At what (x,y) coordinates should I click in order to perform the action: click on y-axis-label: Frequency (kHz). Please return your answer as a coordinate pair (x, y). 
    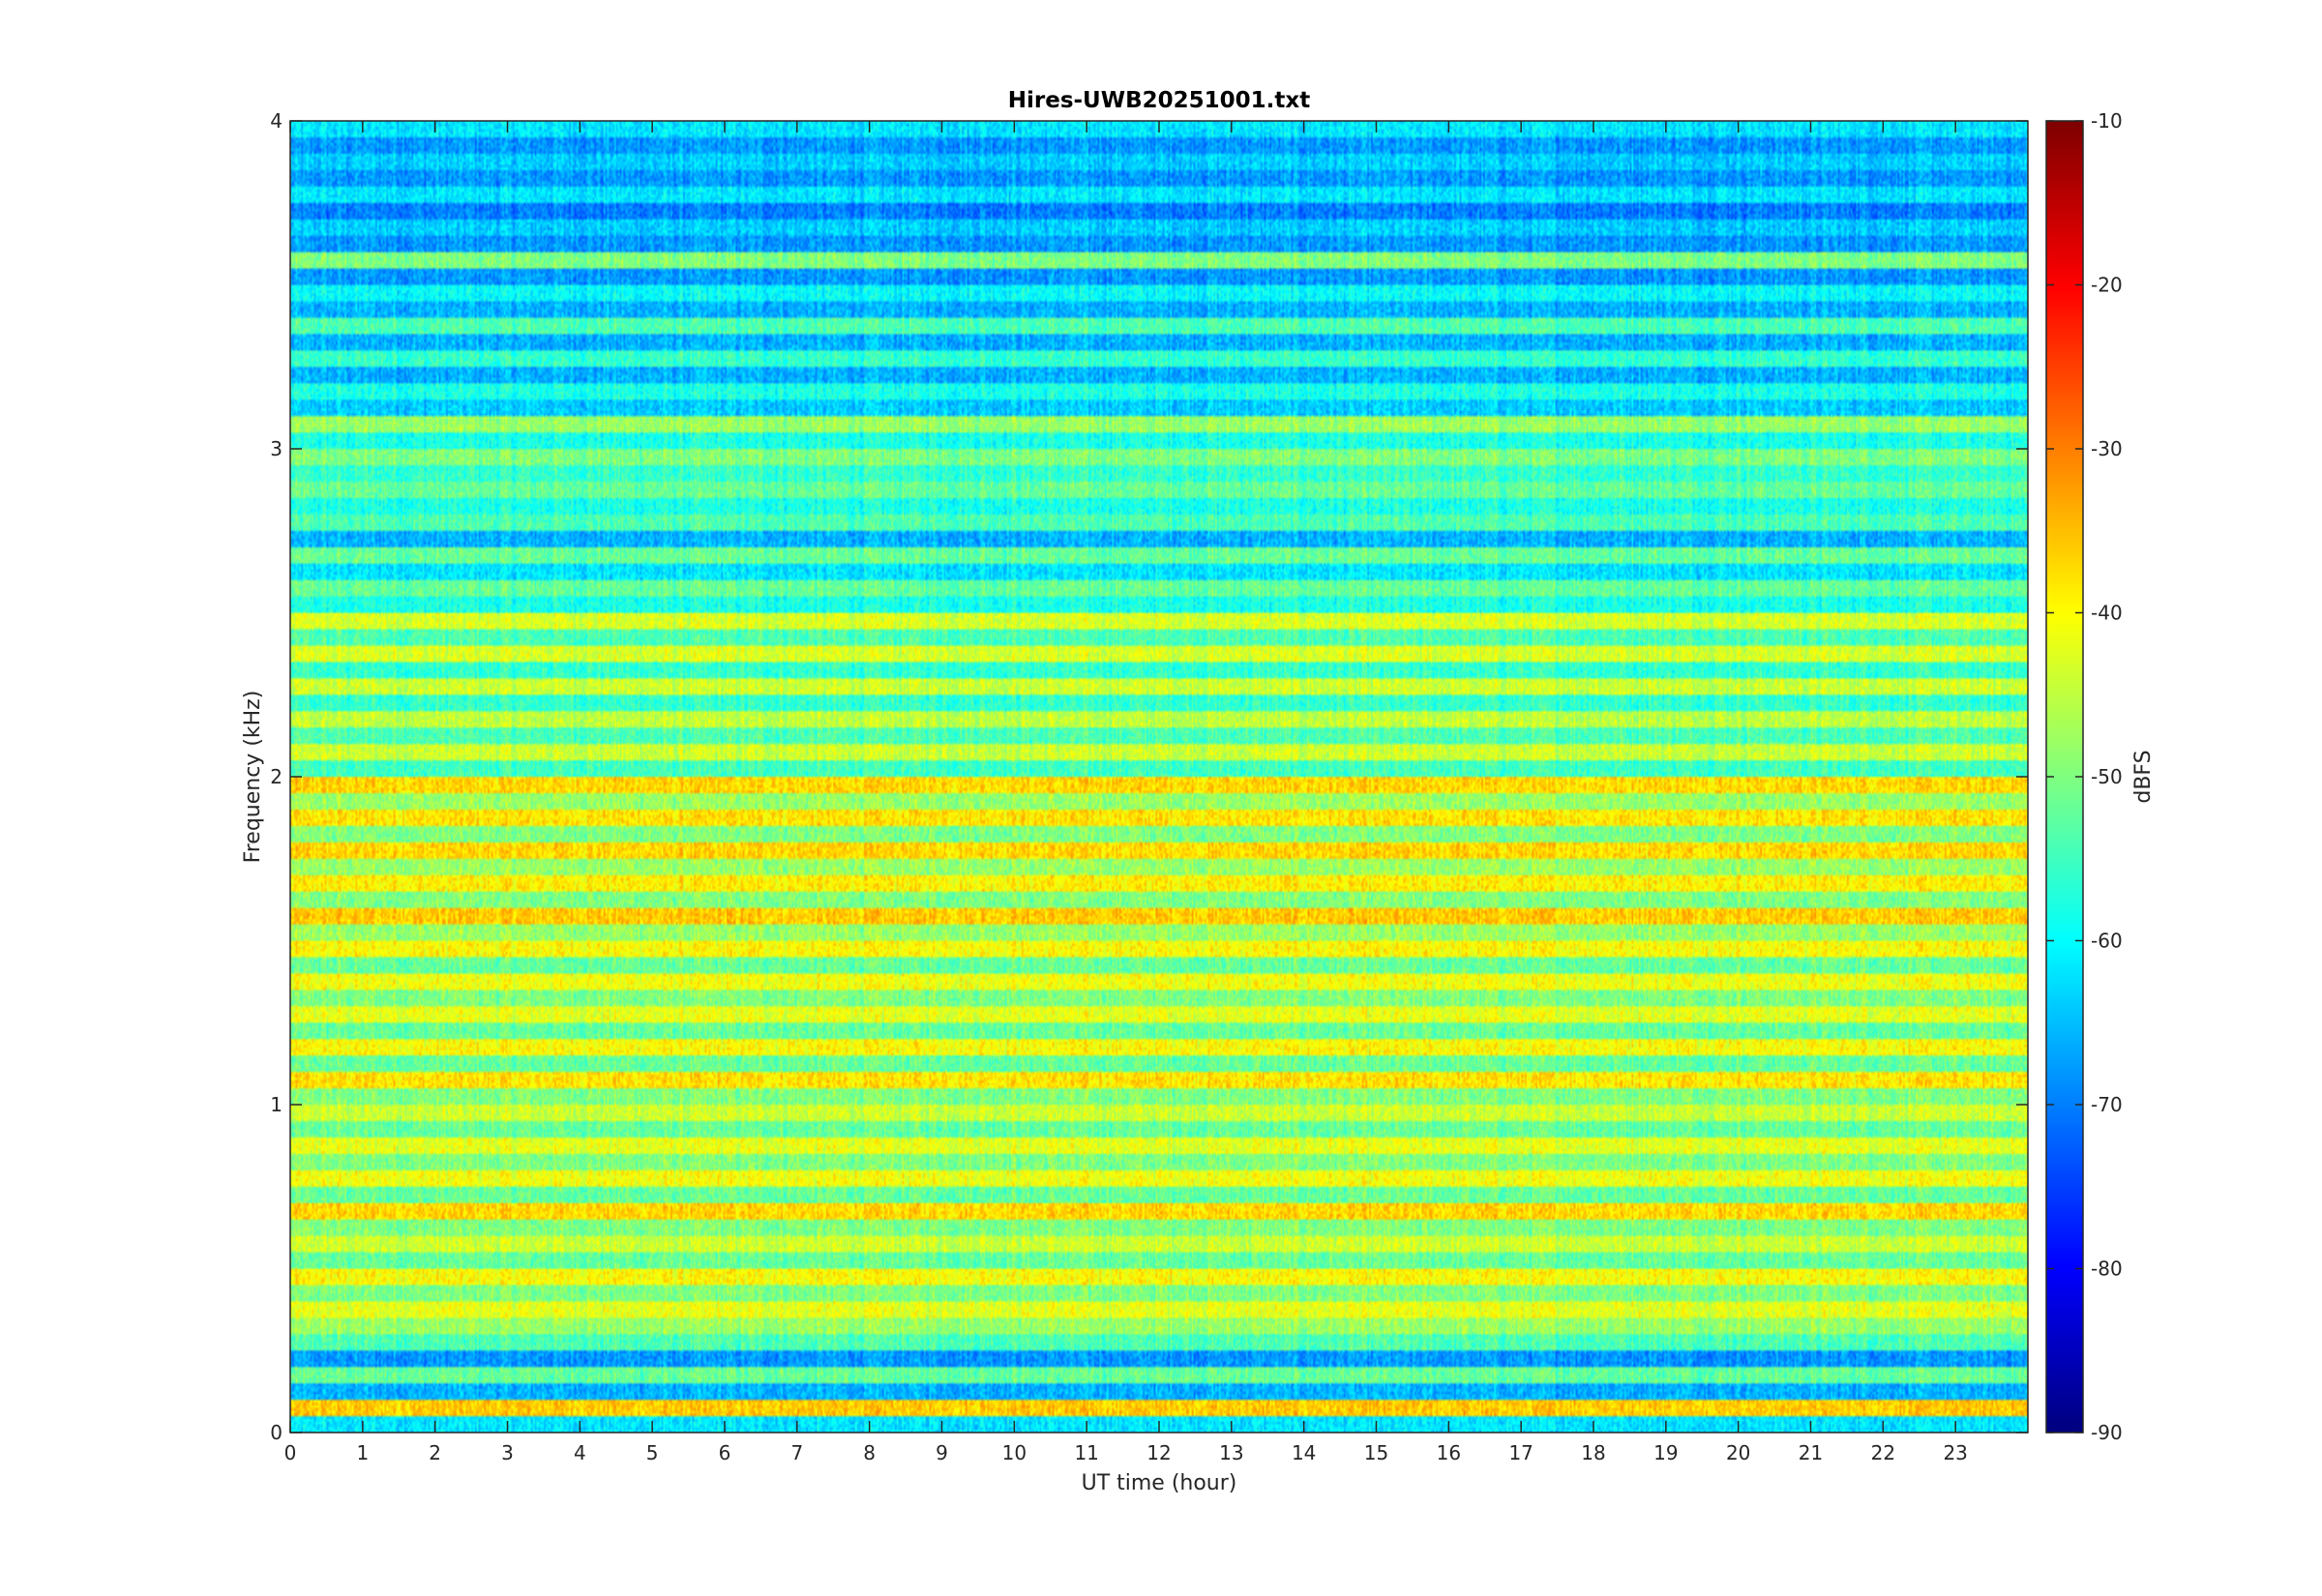
    Looking at the image, I should click on (253, 777).